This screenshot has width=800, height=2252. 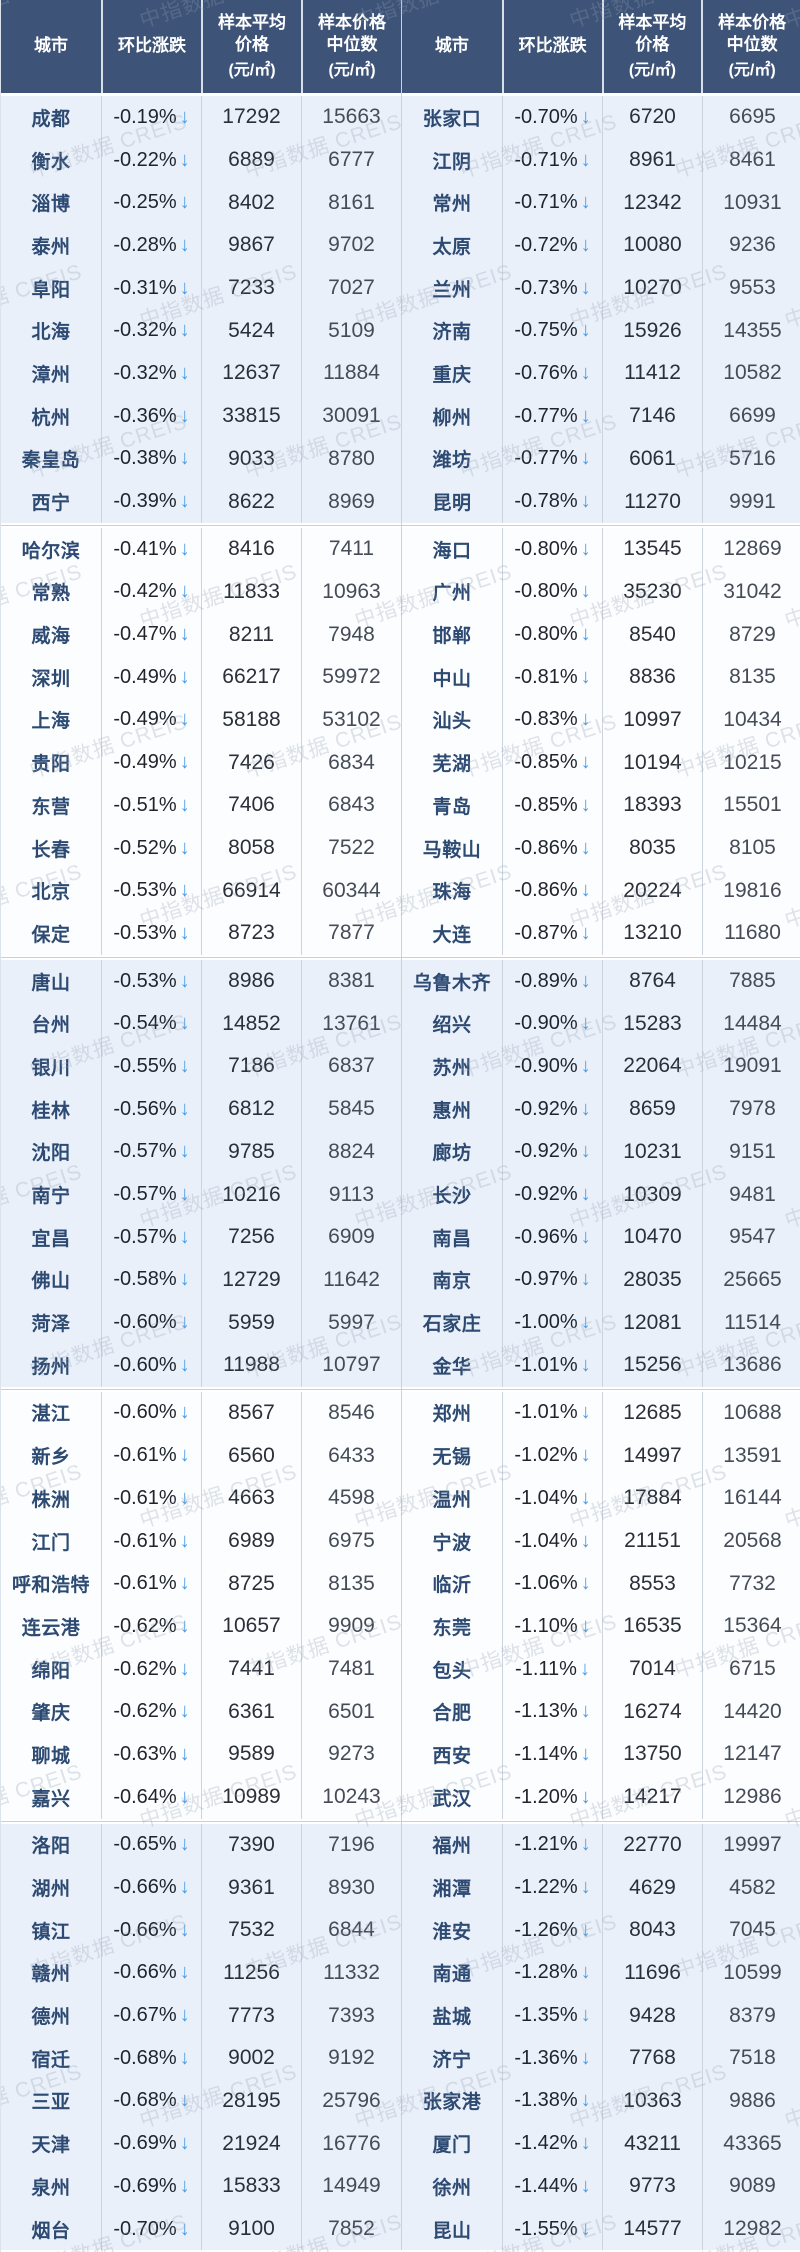 What do you see at coordinates (145, 287) in the screenshot?
I see `change-value: -0.31%` at bounding box center [145, 287].